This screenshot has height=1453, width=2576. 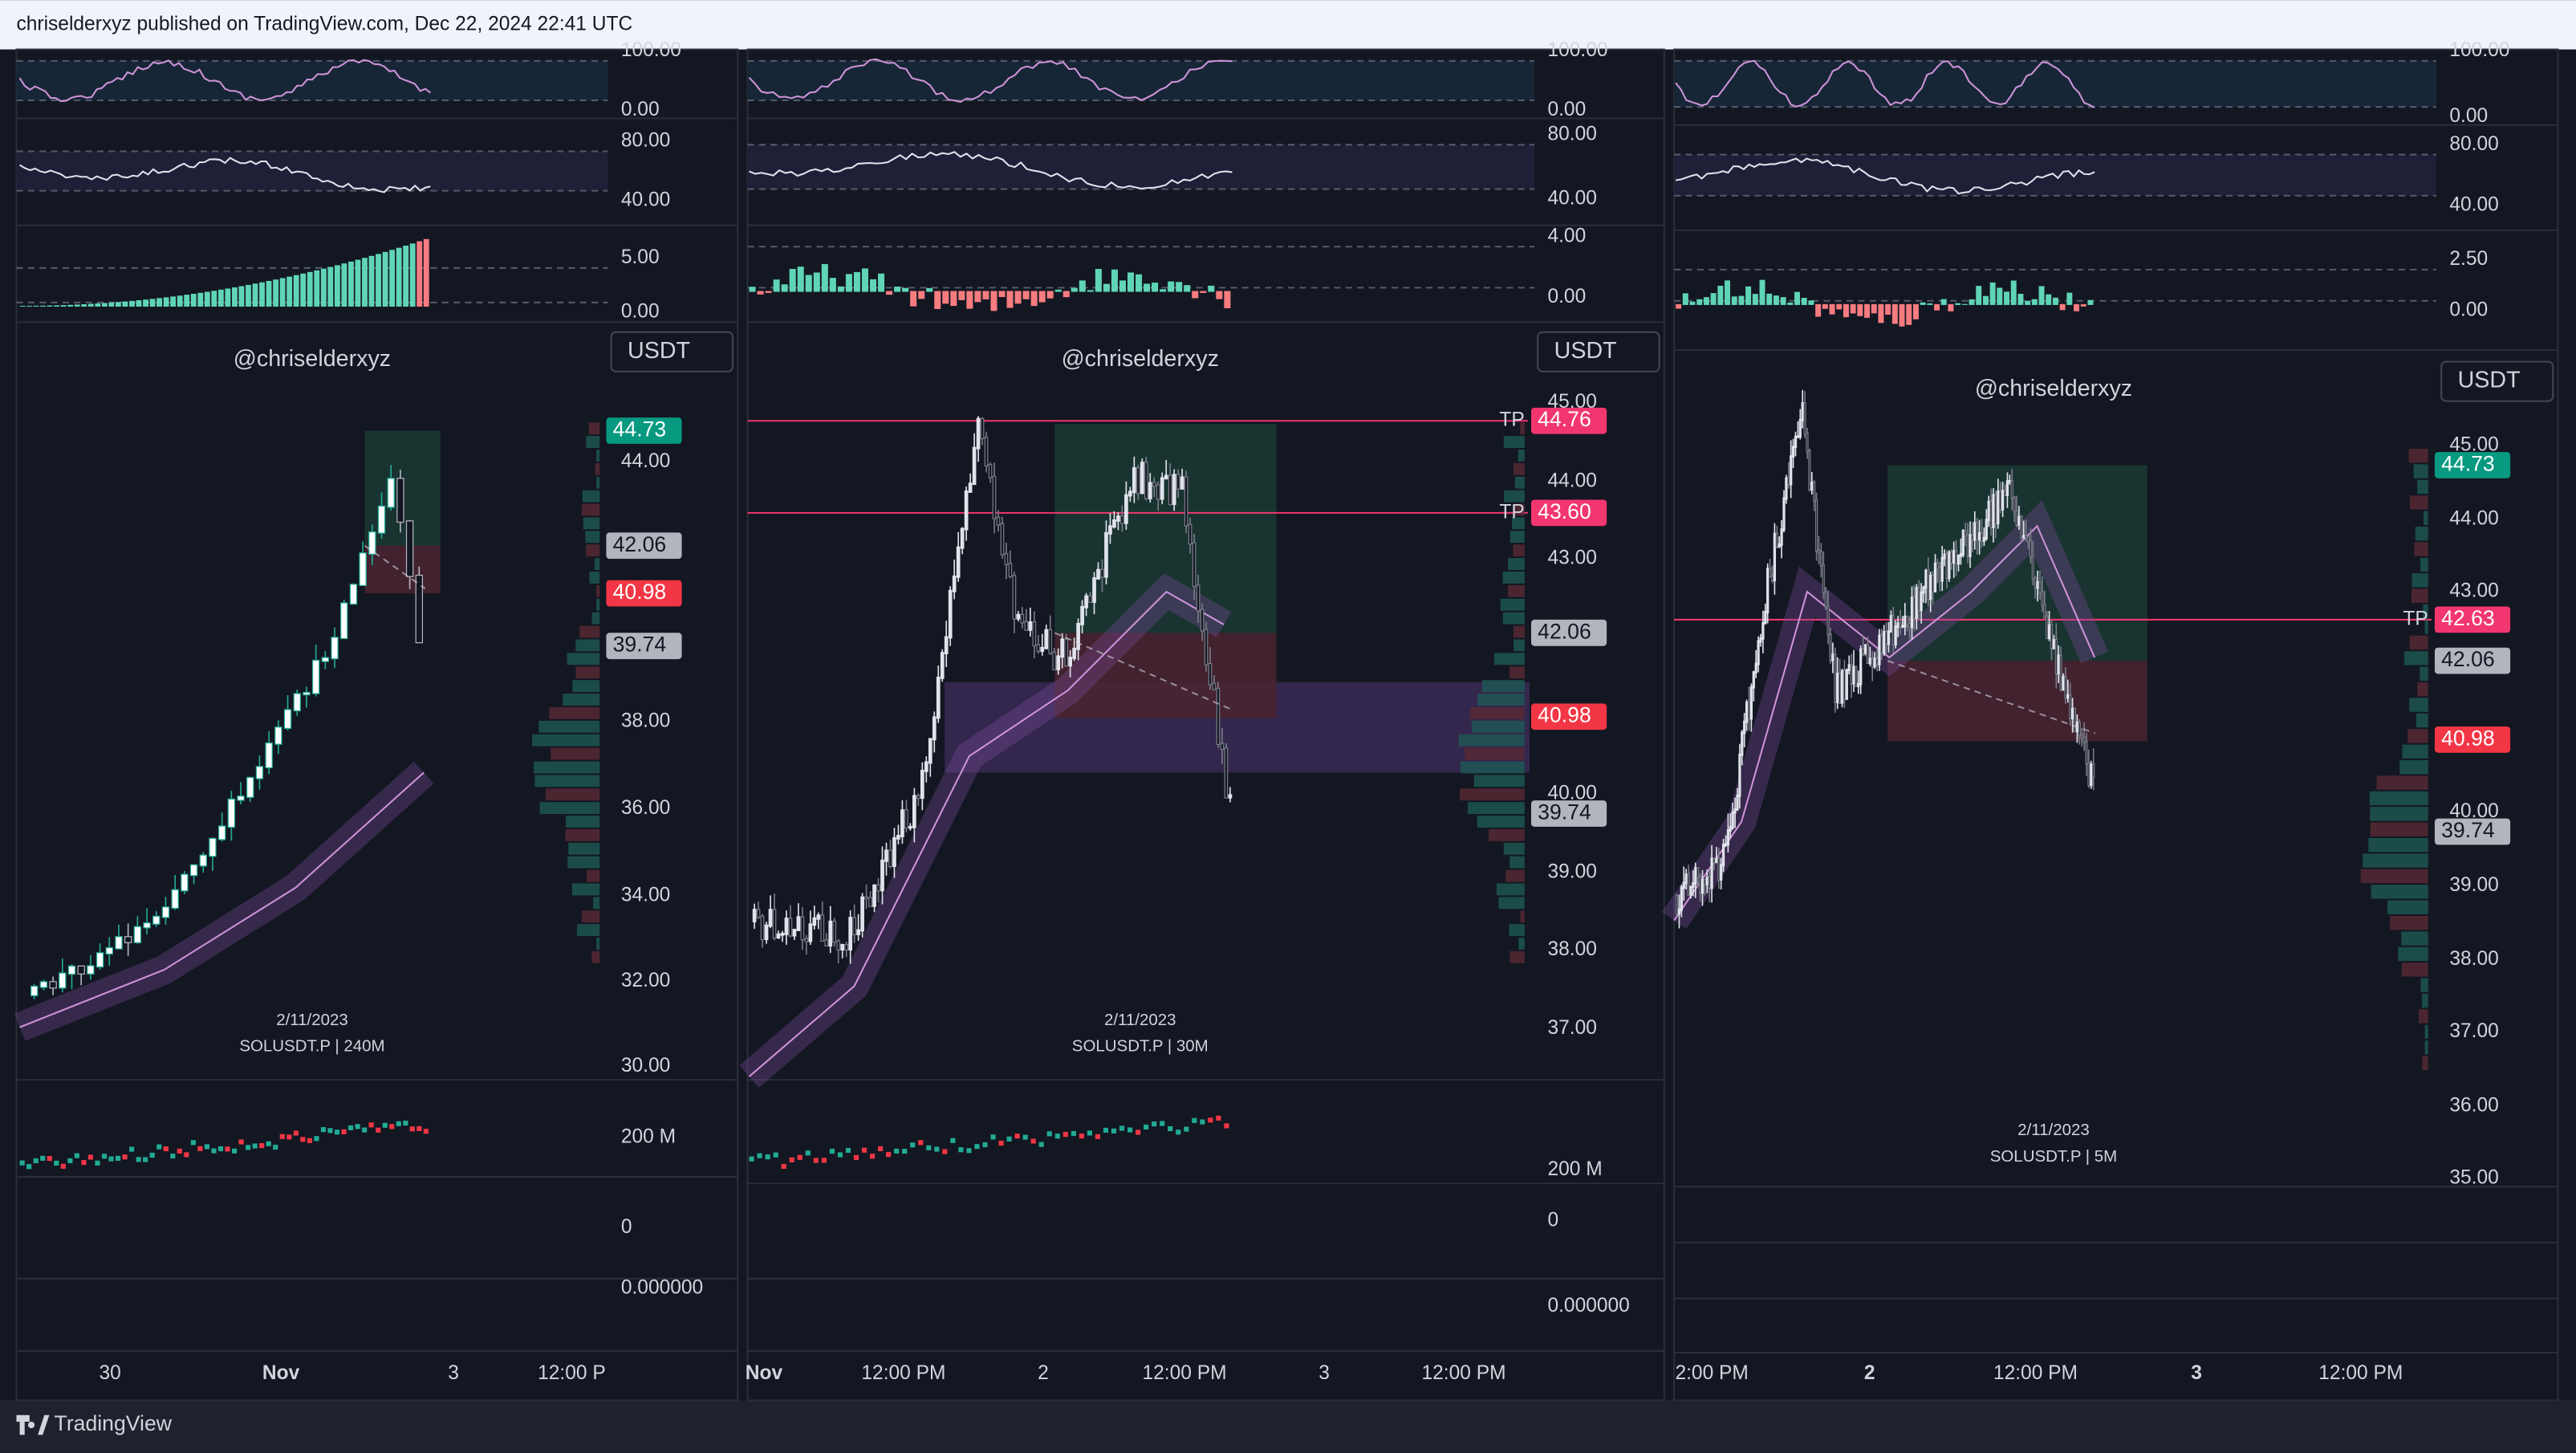 What do you see at coordinates (1991, 697) in the screenshot?
I see `position-path` at bounding box center [1991, 697].